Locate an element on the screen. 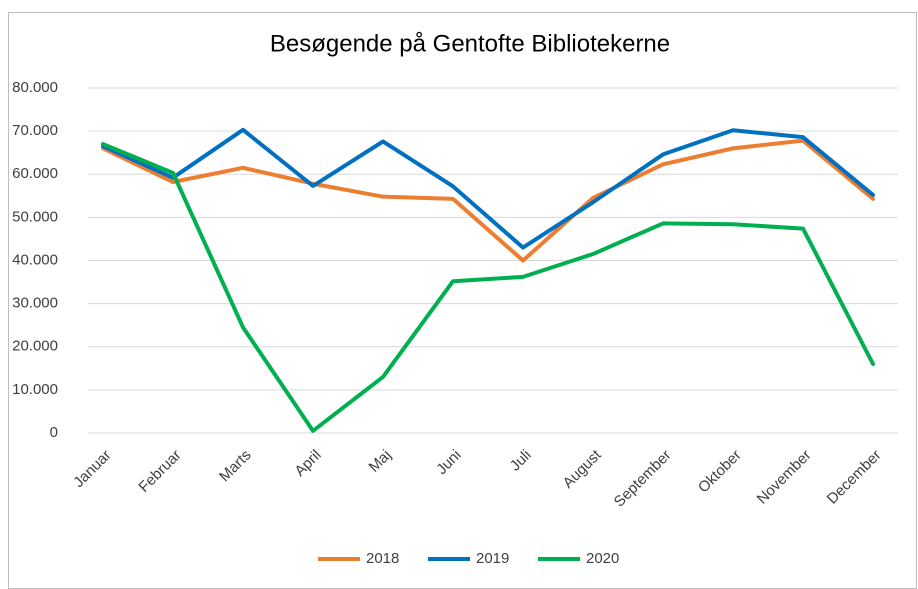  y-tick-label: 20.000 is located at coordinates (35, 346).